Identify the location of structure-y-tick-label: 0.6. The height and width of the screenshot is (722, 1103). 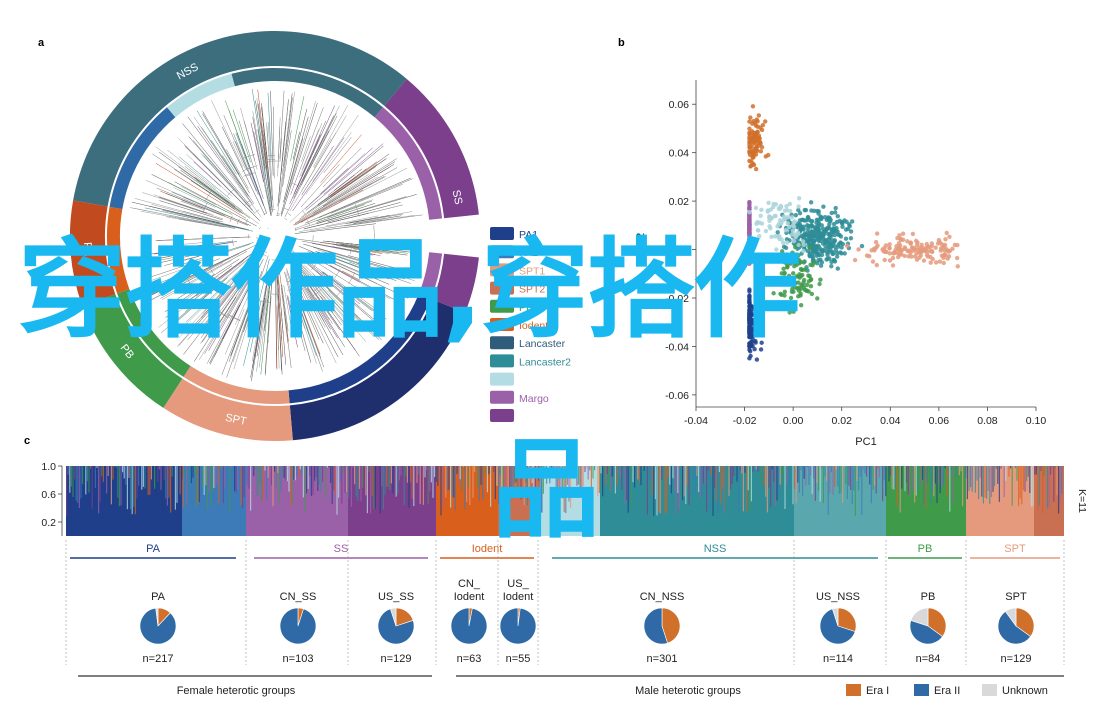
(48, 495).